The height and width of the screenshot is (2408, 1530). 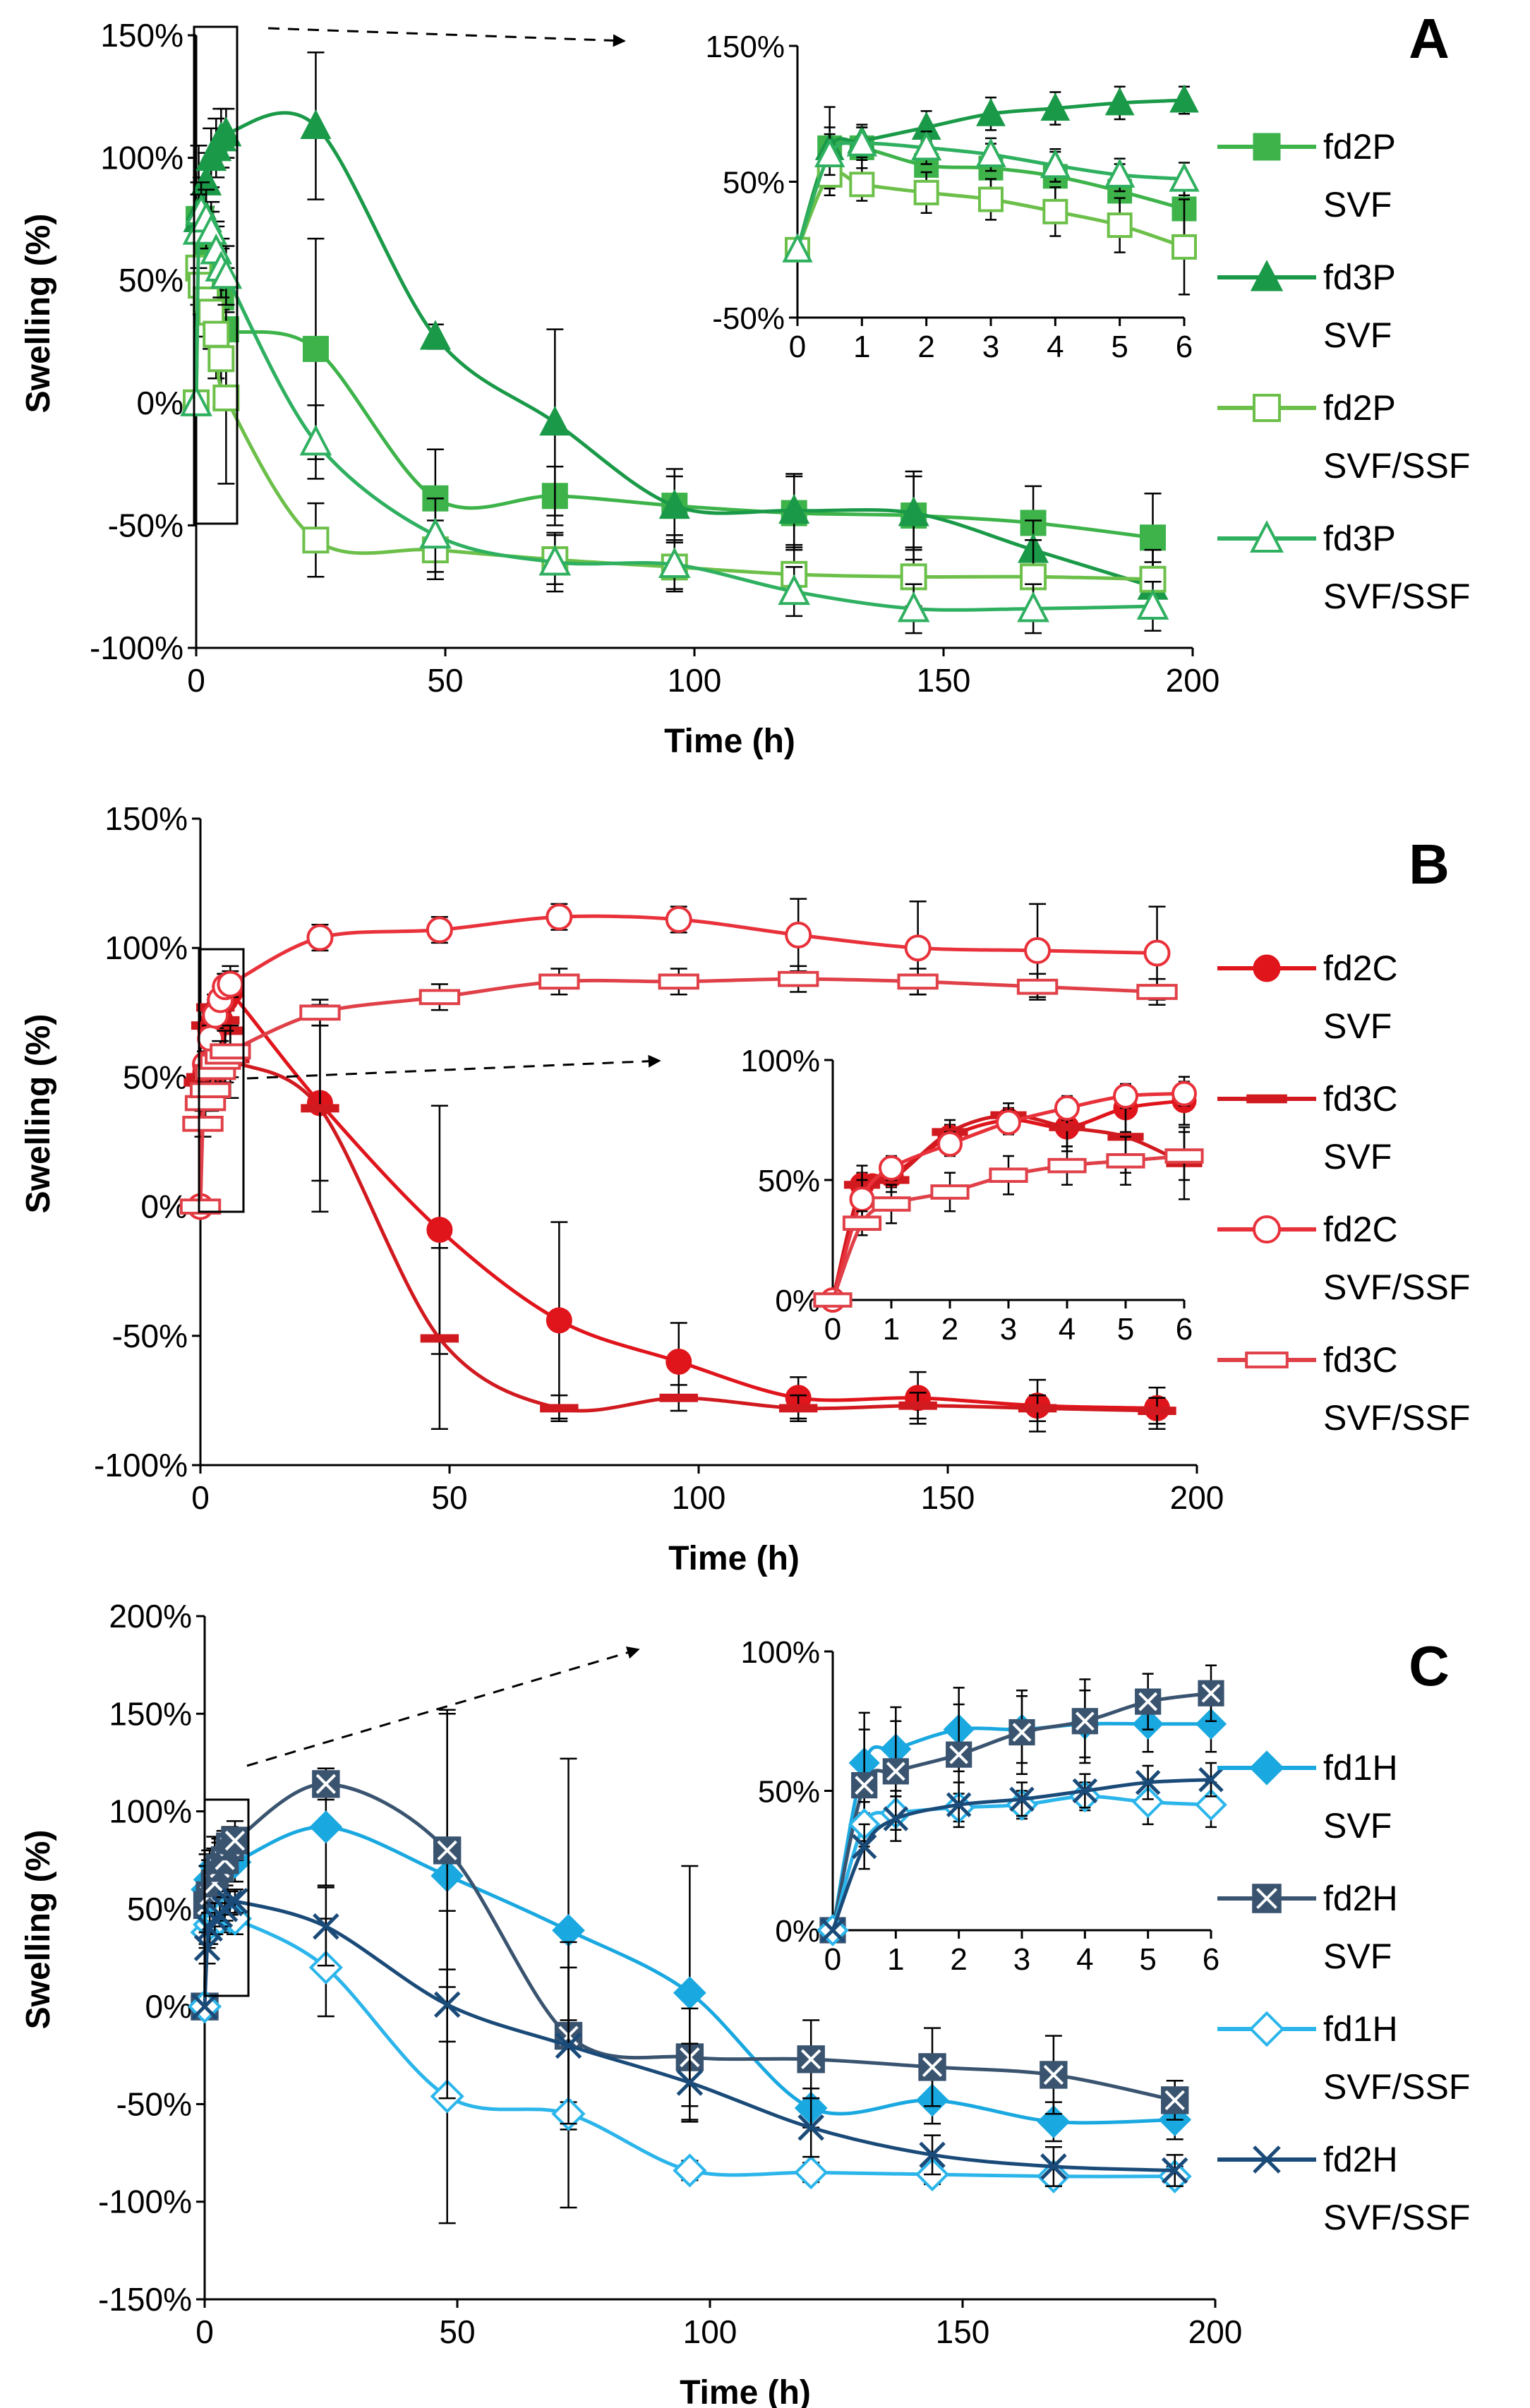 I want to click on panel-label: A, so click(x=1430, y=38).